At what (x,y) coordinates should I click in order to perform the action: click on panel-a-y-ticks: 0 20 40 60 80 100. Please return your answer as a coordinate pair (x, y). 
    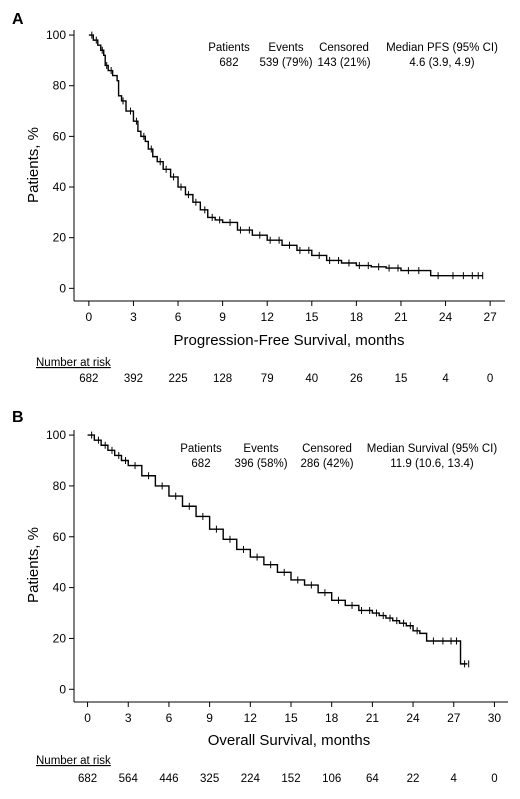
    Looking at the image, I should click on (60, 161).